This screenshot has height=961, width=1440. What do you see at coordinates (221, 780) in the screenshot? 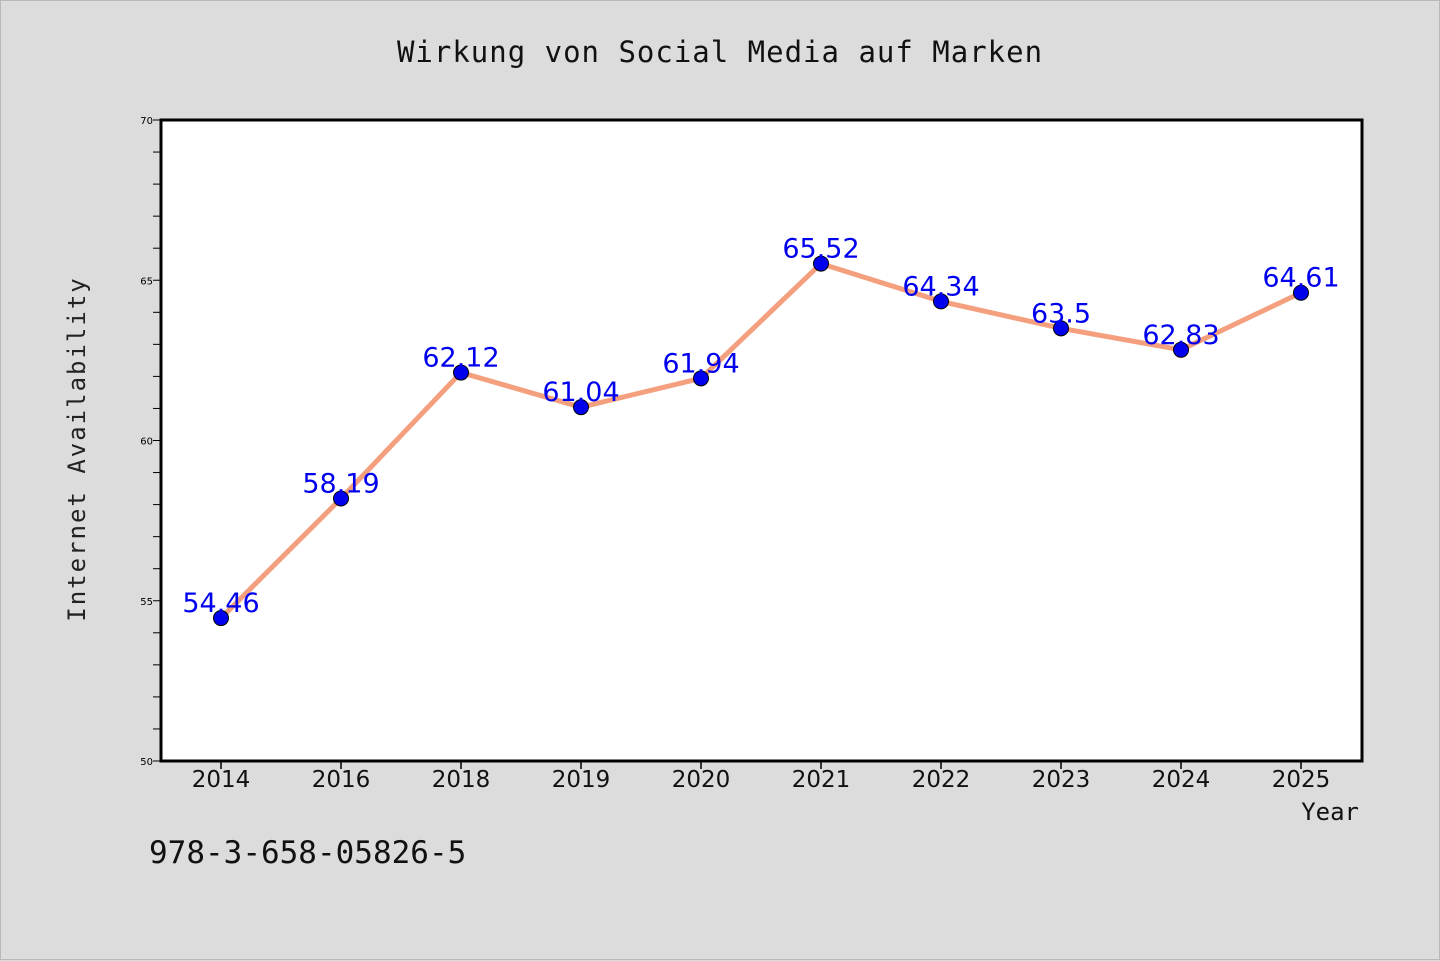
I see `x-tick-label: 2014` at bounding box center [221, 780].